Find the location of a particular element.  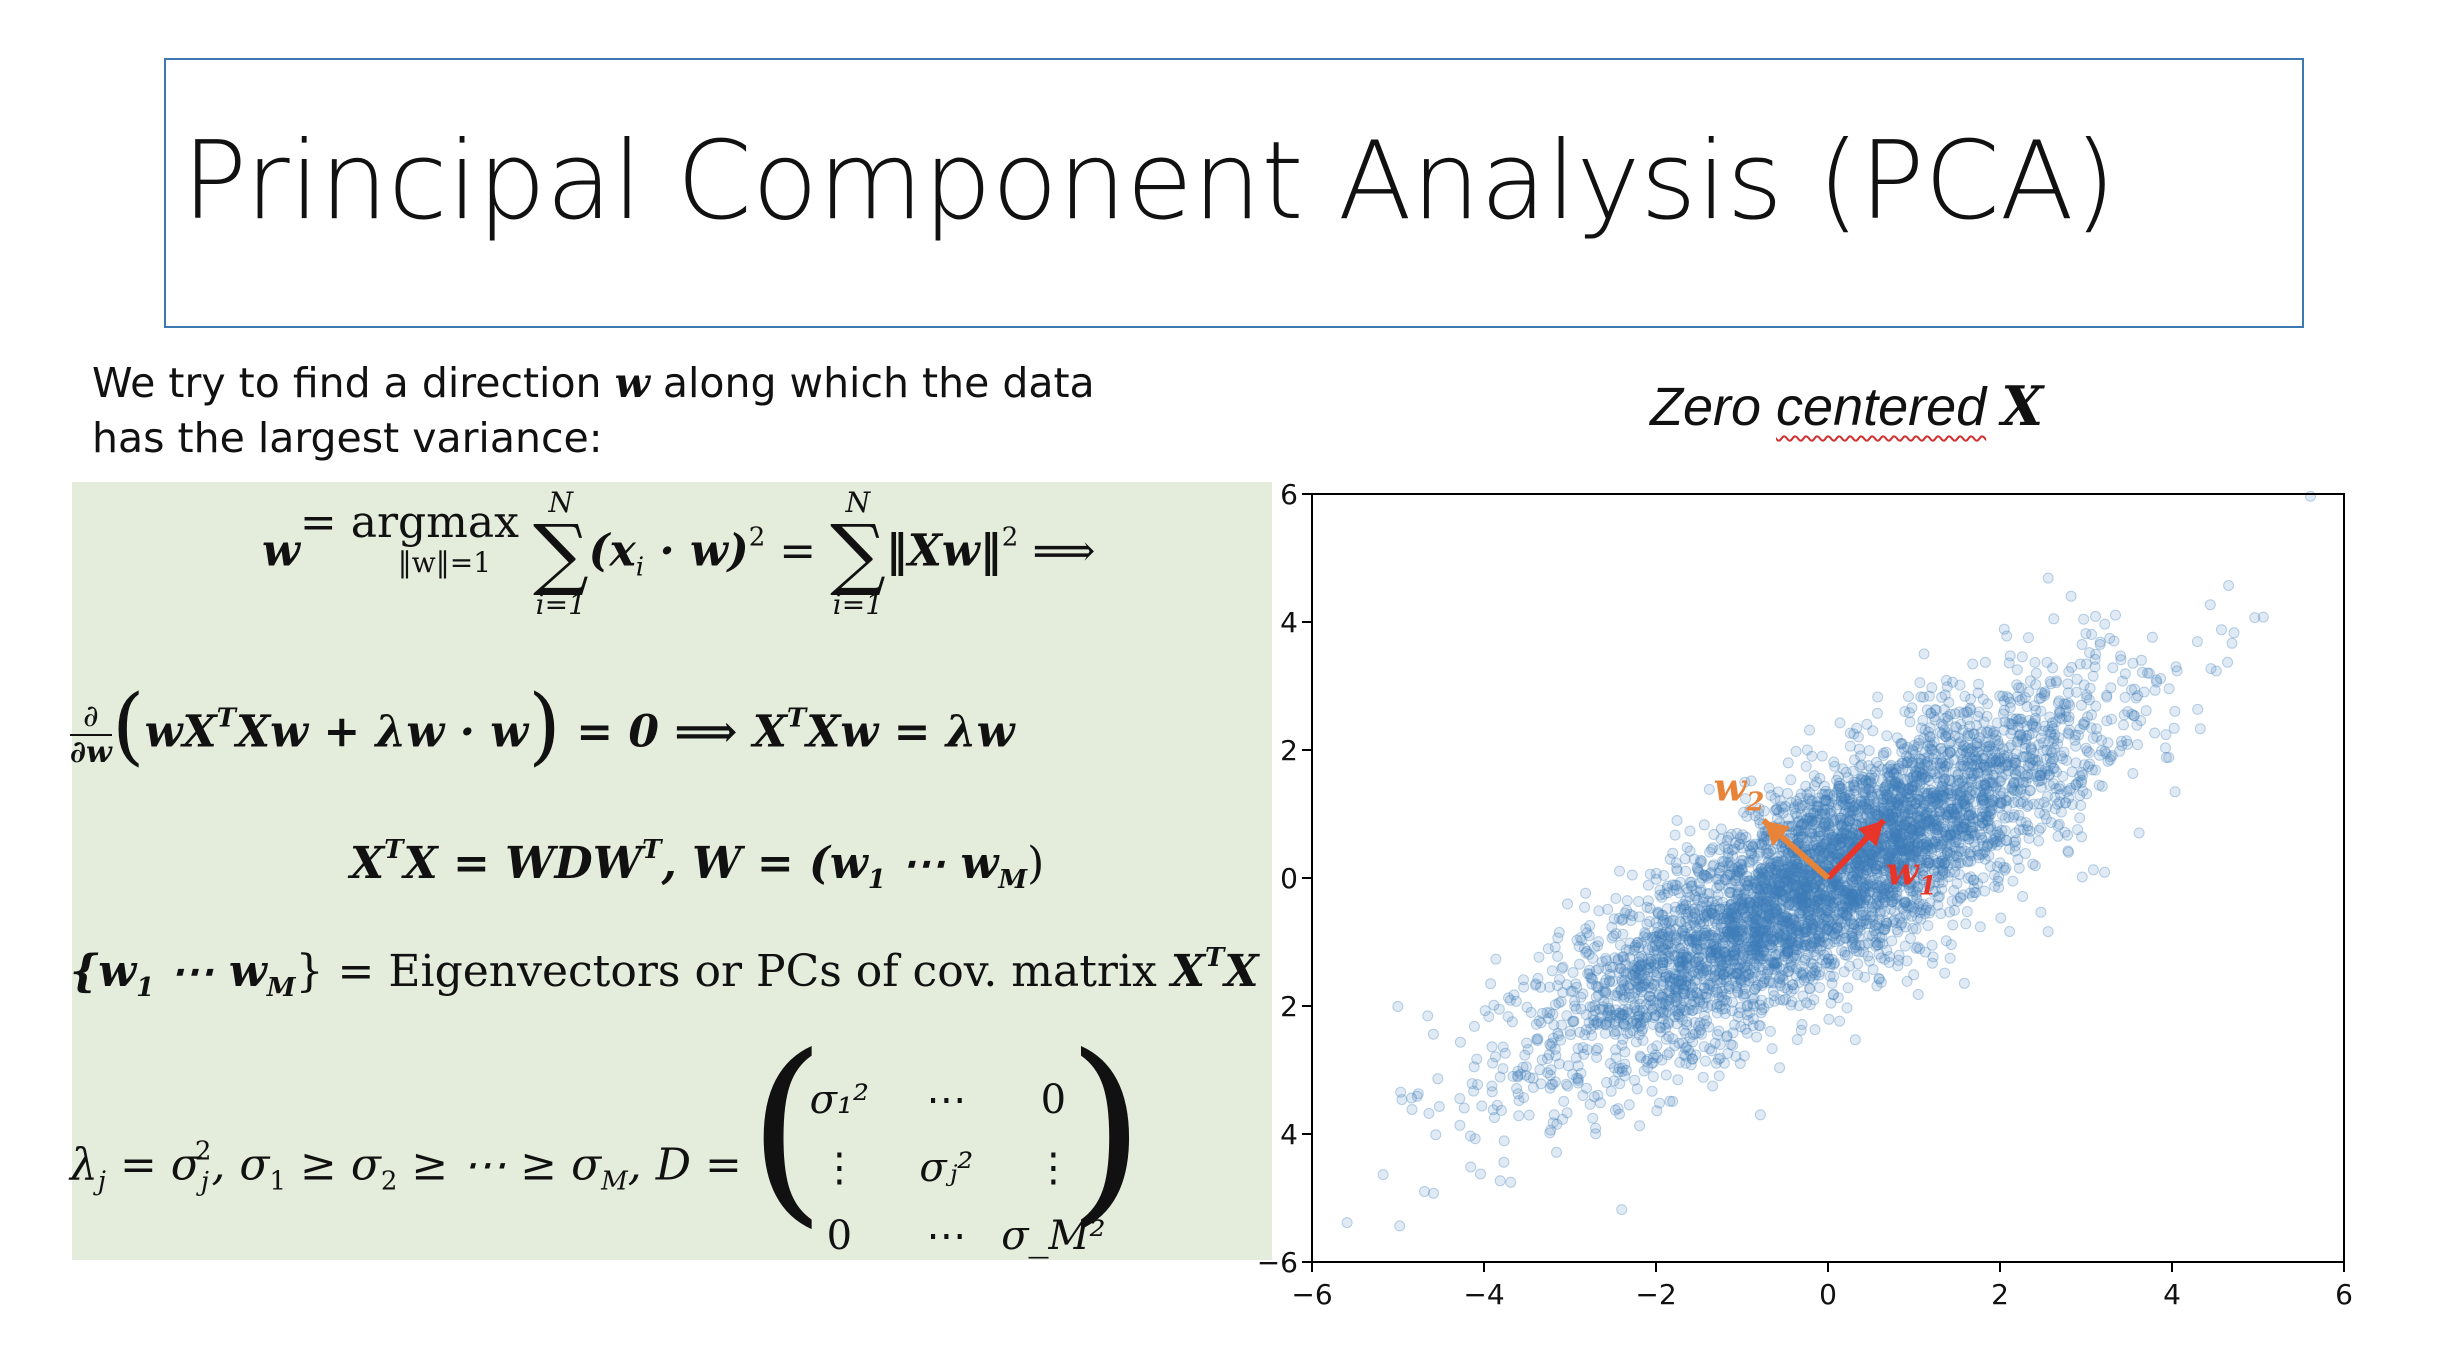

matrix-cell: ⋮ is located at coordinates (839, 1168).